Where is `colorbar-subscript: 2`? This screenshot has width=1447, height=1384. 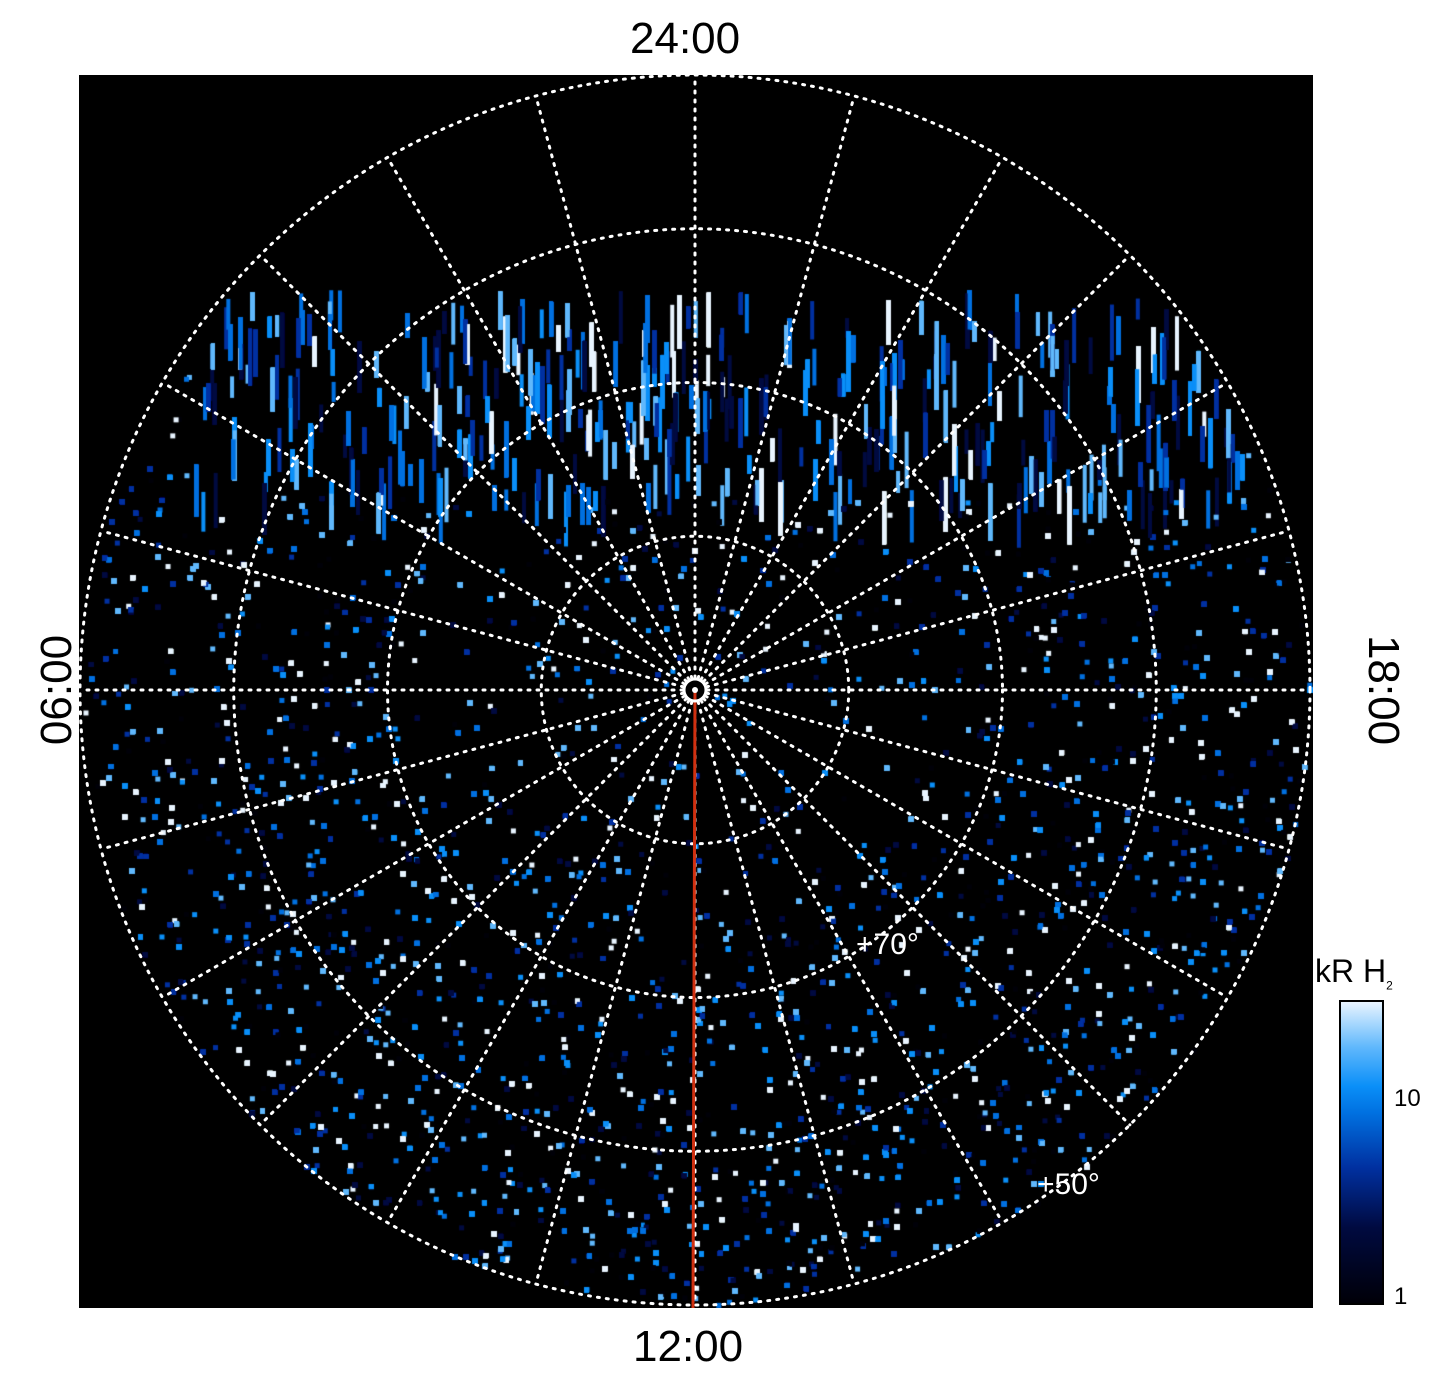 colorbar-subscript: 2 is located at coordinates (1389, 985).